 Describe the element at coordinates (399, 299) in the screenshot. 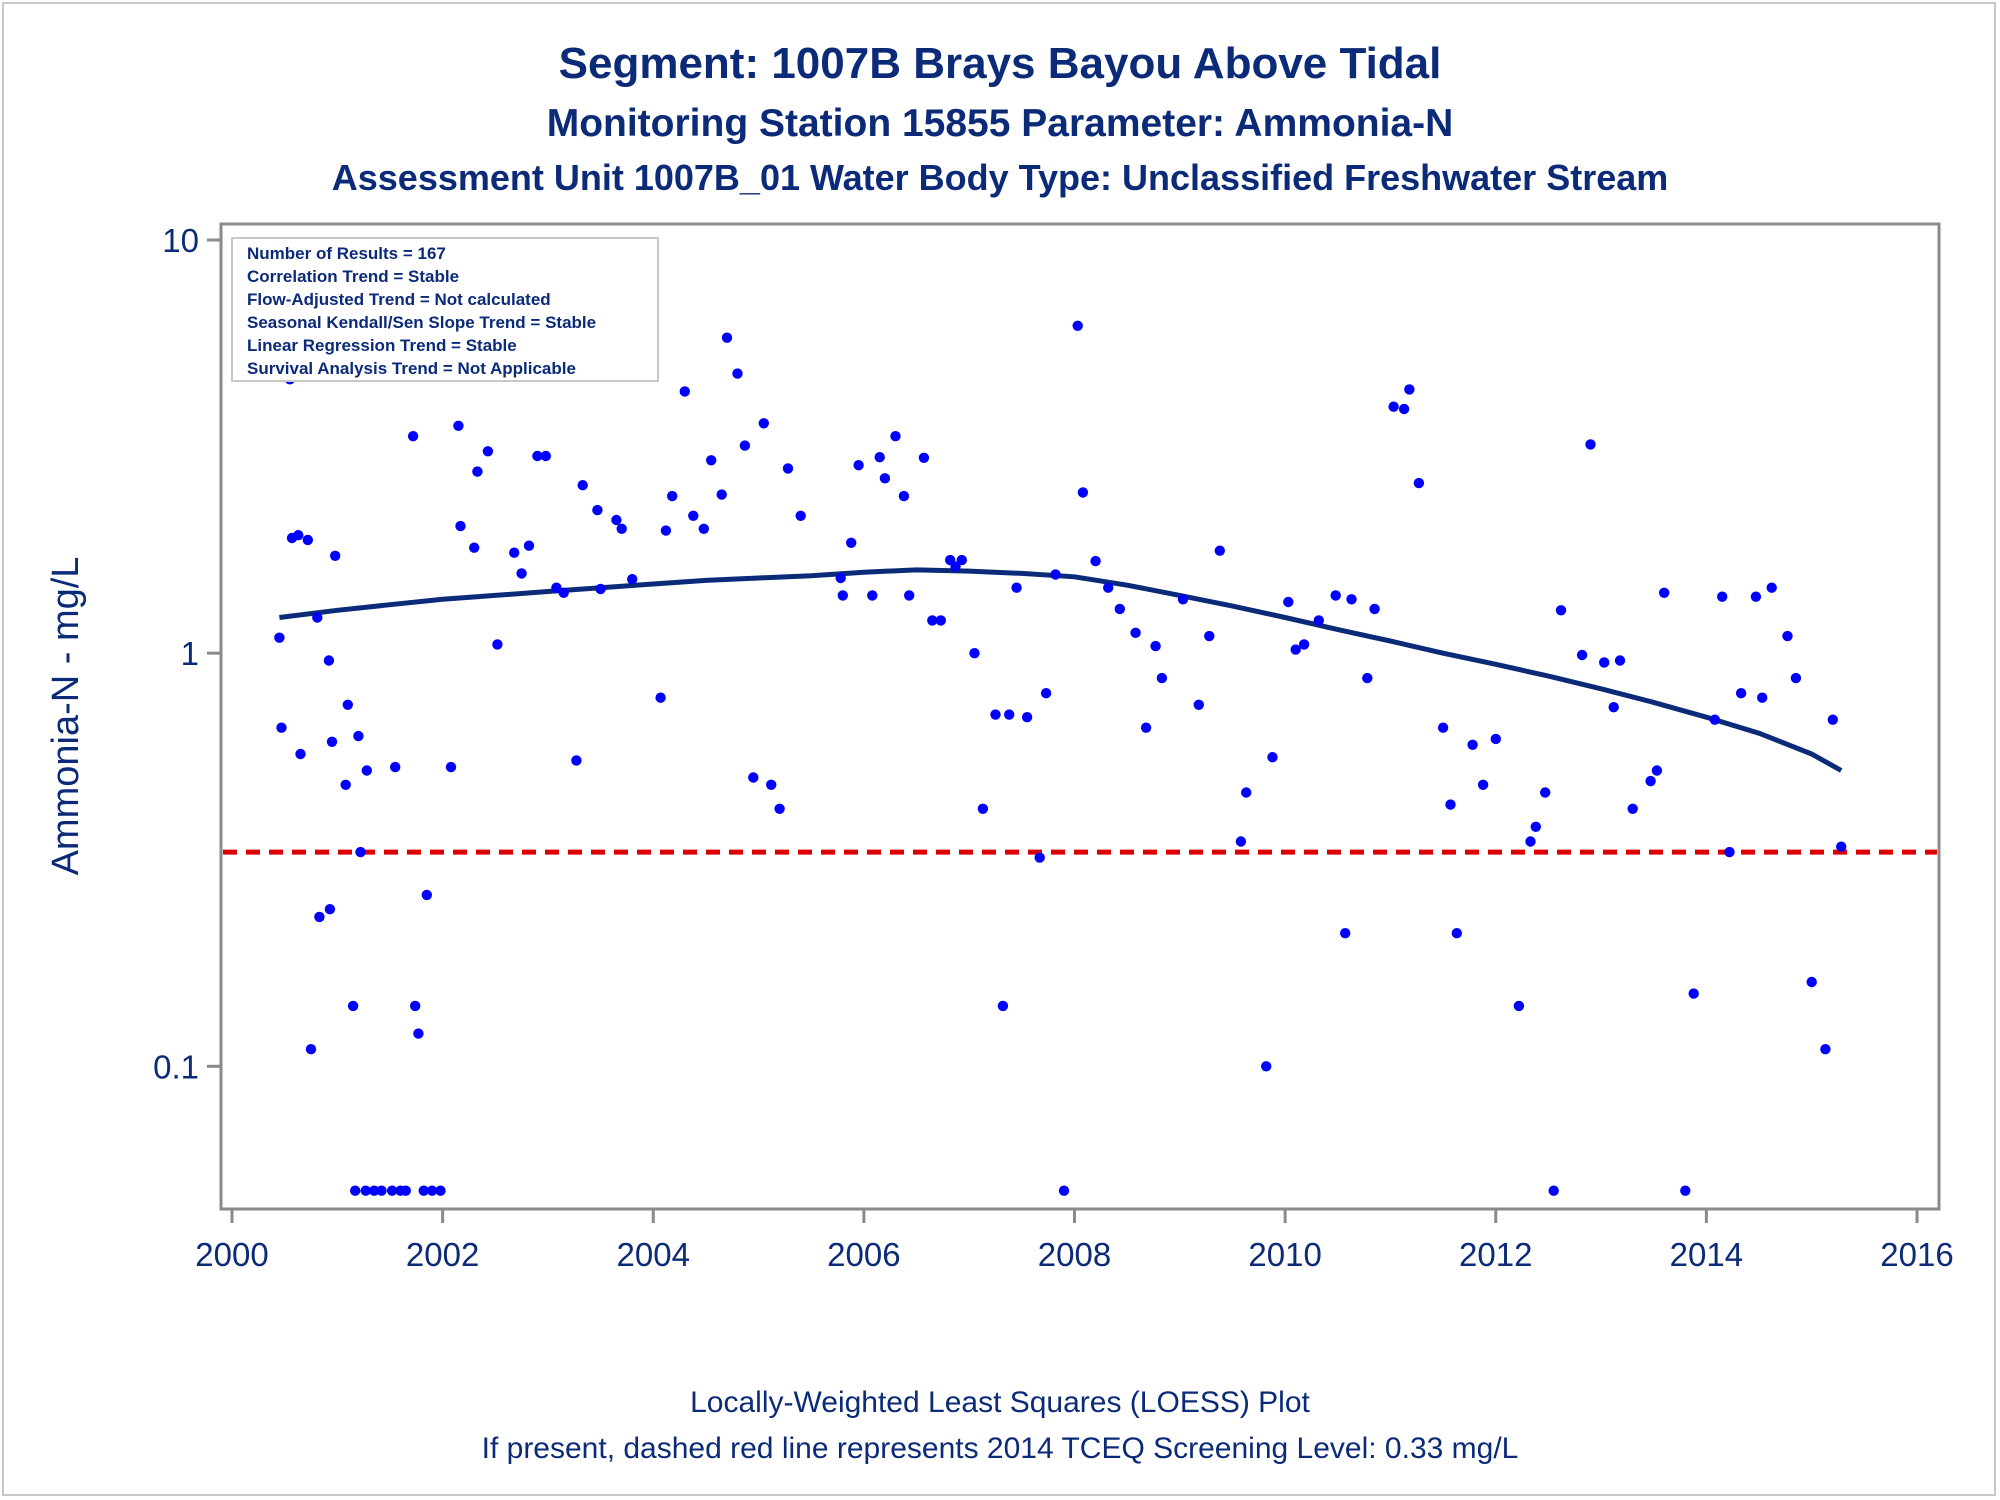

I see `stats-line: Flow-Adjusted Trend = Not calculated` at that location.